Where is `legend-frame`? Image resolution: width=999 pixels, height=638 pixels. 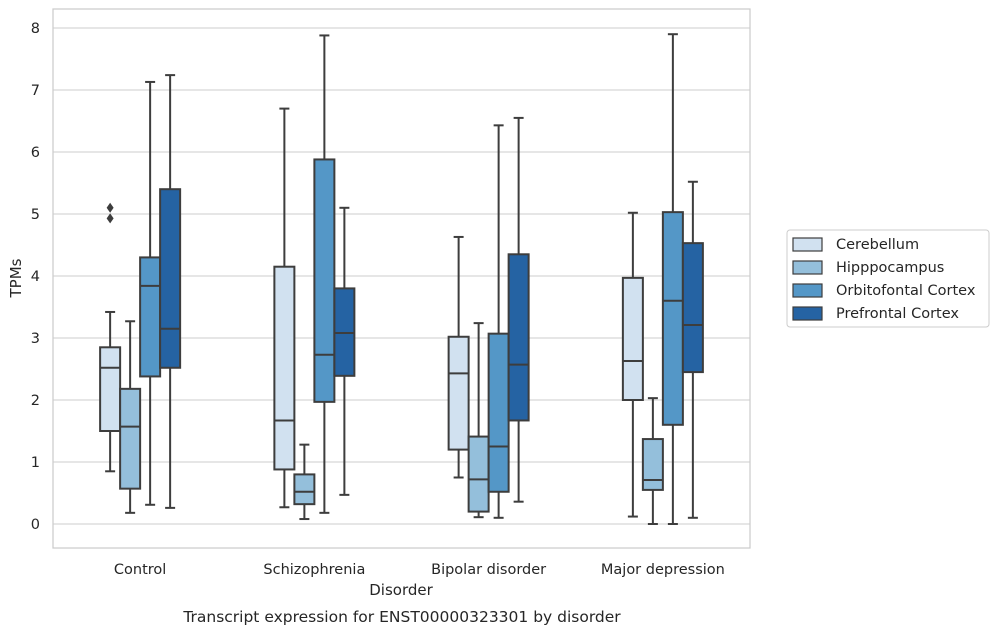
legend-frame is located at coordinates (888, 278).